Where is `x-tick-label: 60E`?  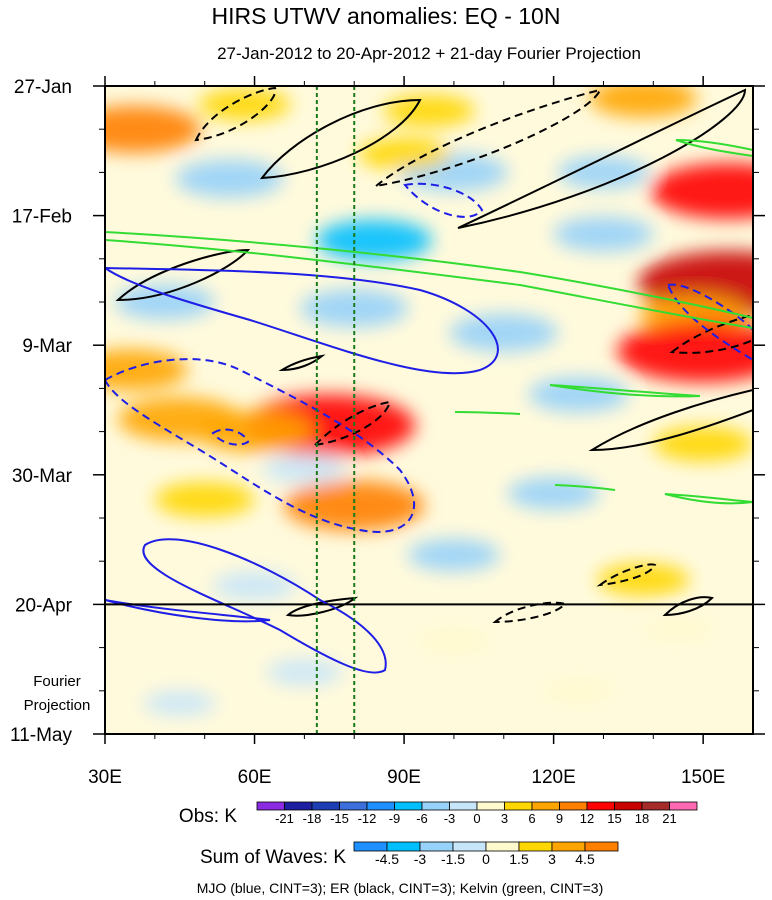 x-tick-label: 60E is located at coordinates (255, 777).